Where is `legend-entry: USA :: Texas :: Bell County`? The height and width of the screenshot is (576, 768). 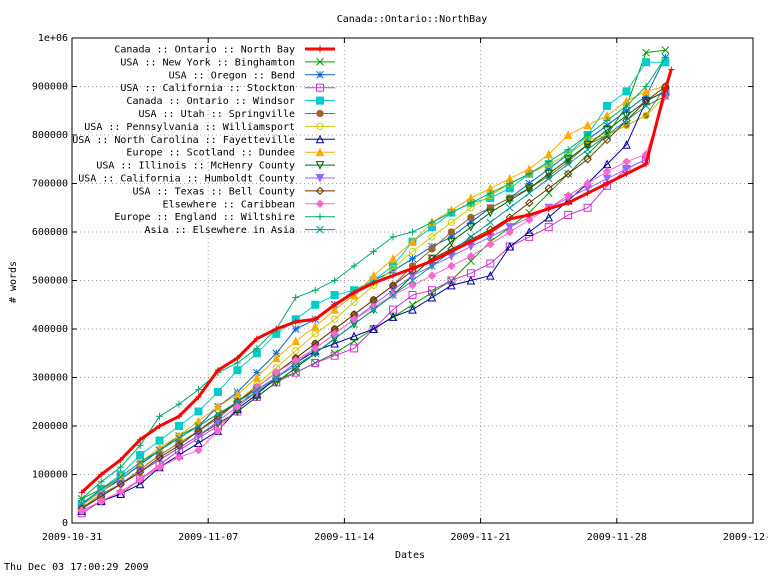 legend-entry: USA :: Texas :: Bell County is located at coordinates (233, 191).